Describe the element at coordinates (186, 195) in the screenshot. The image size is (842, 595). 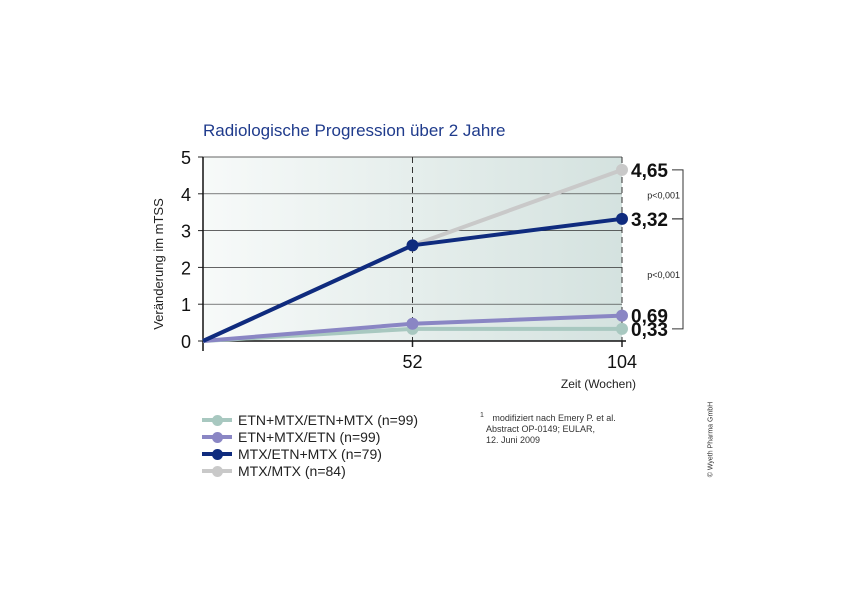
I see `y-tick-label: 4` at that location.